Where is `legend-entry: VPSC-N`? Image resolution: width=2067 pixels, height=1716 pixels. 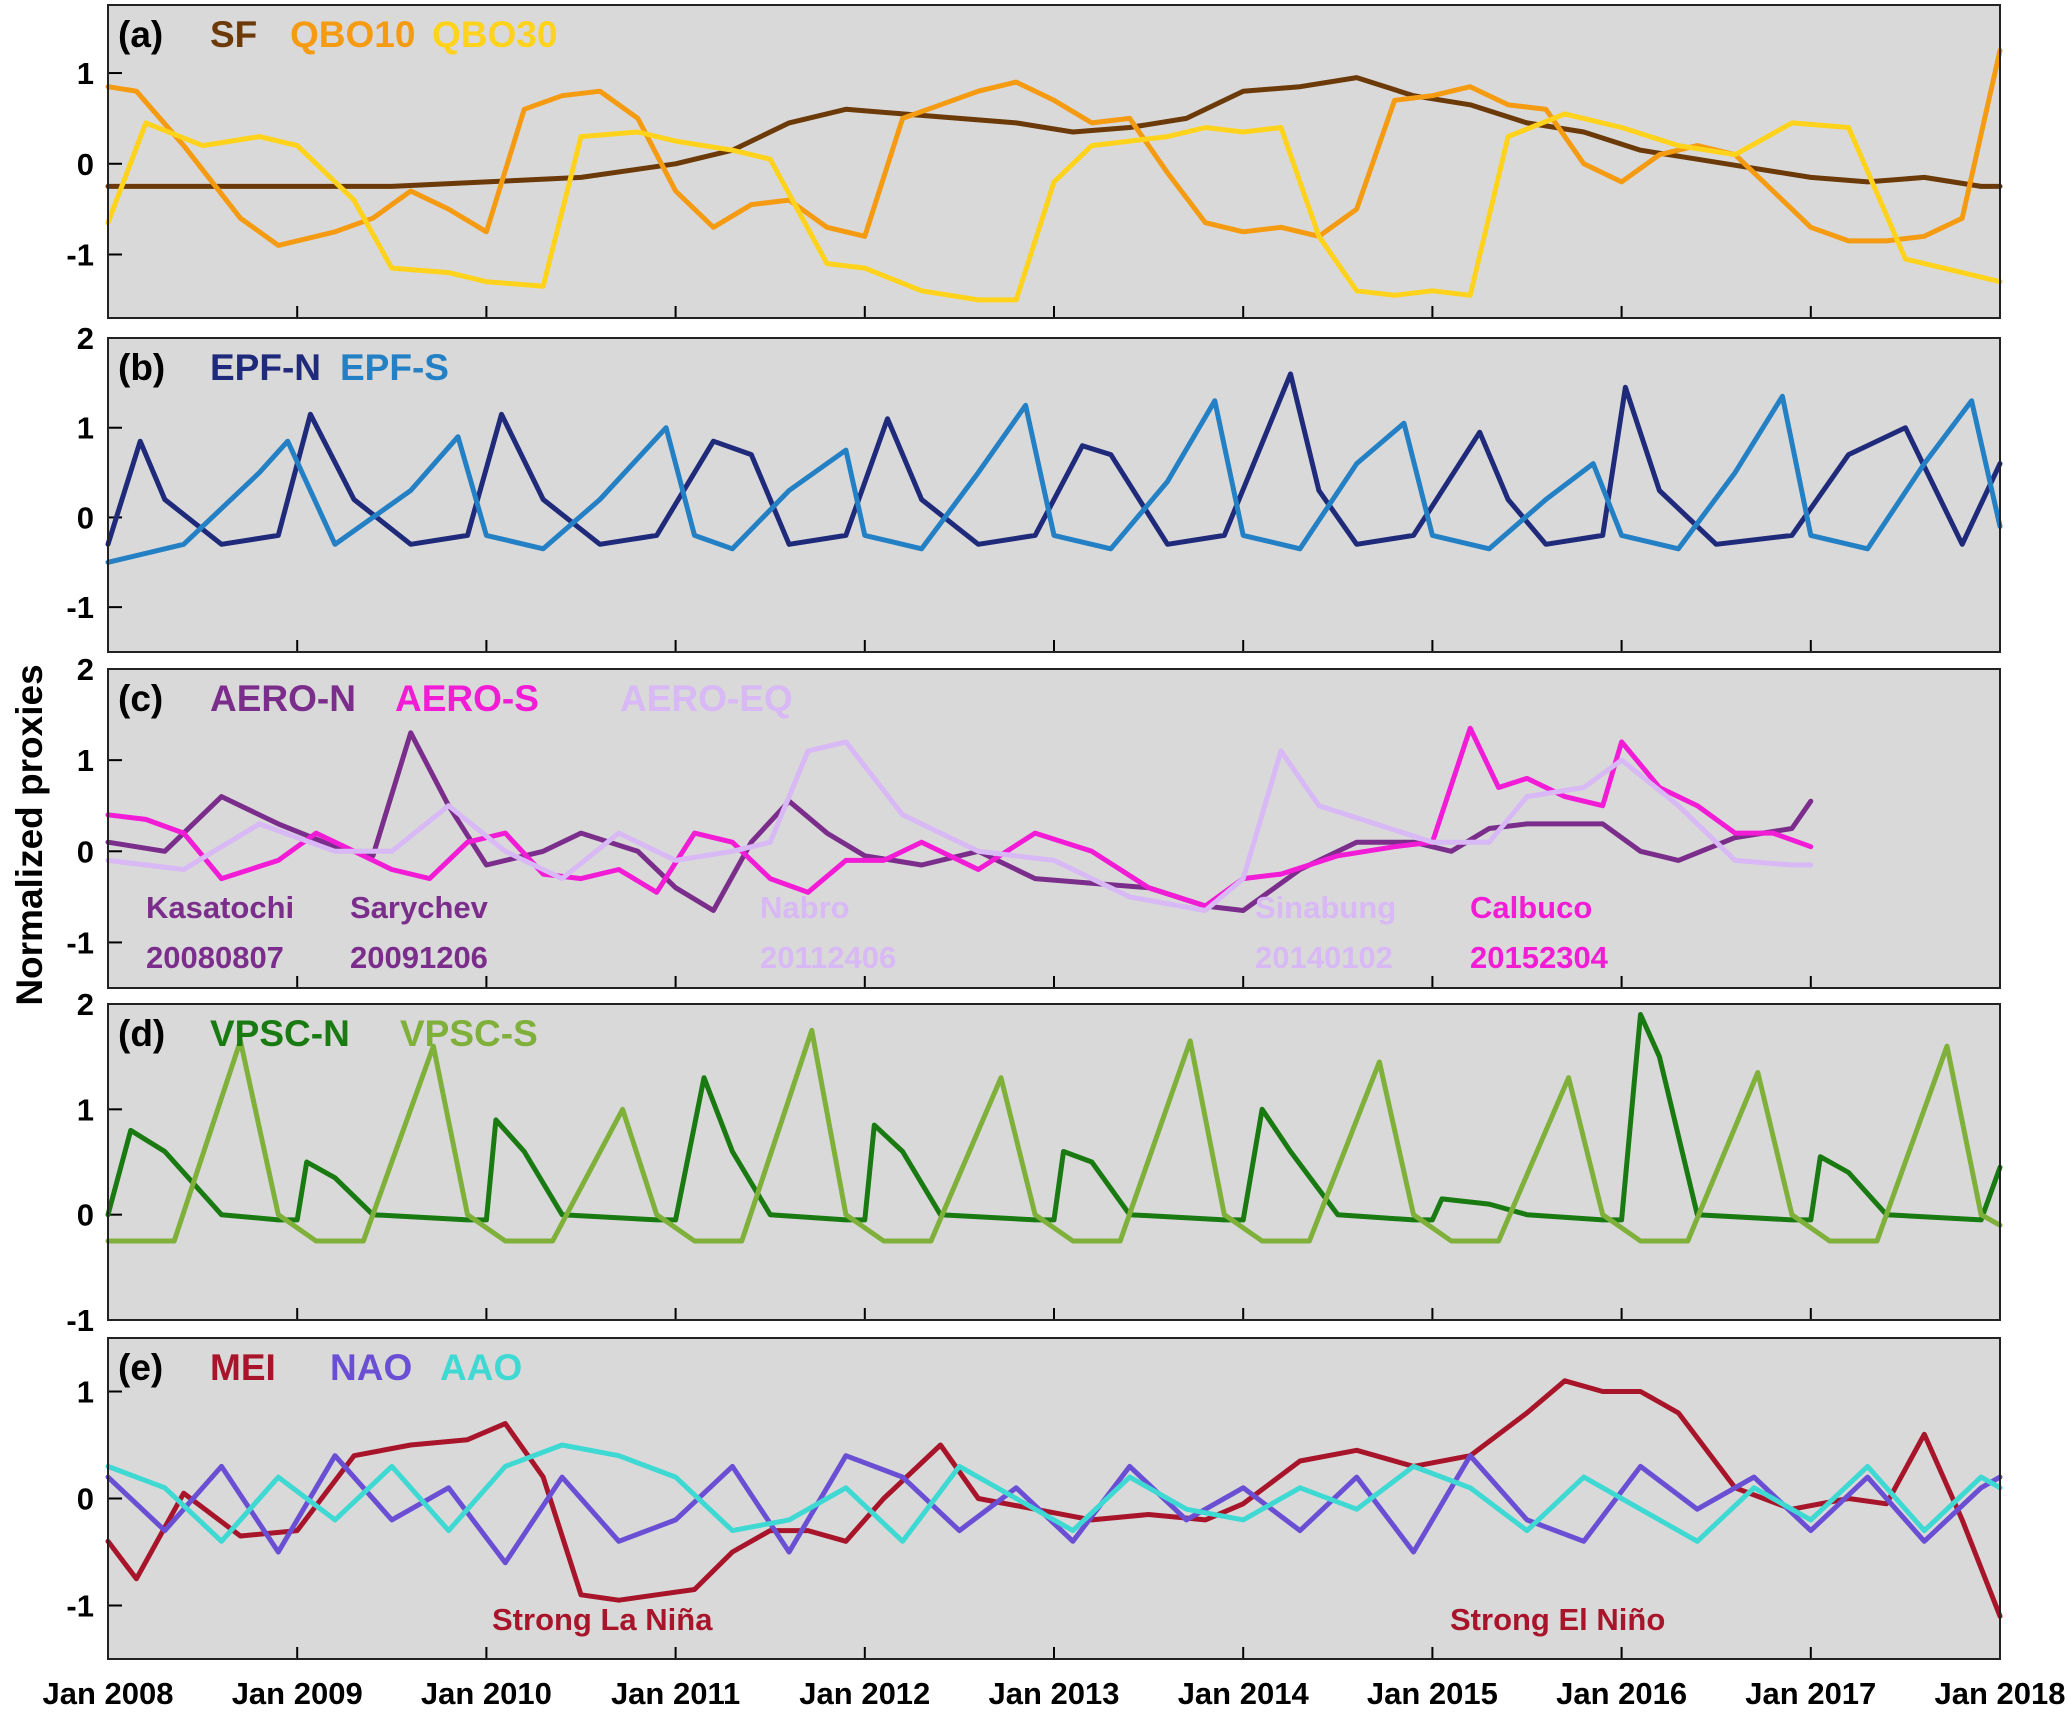
legend-entry: VPSC-N is located at coordinates (280, 1033).